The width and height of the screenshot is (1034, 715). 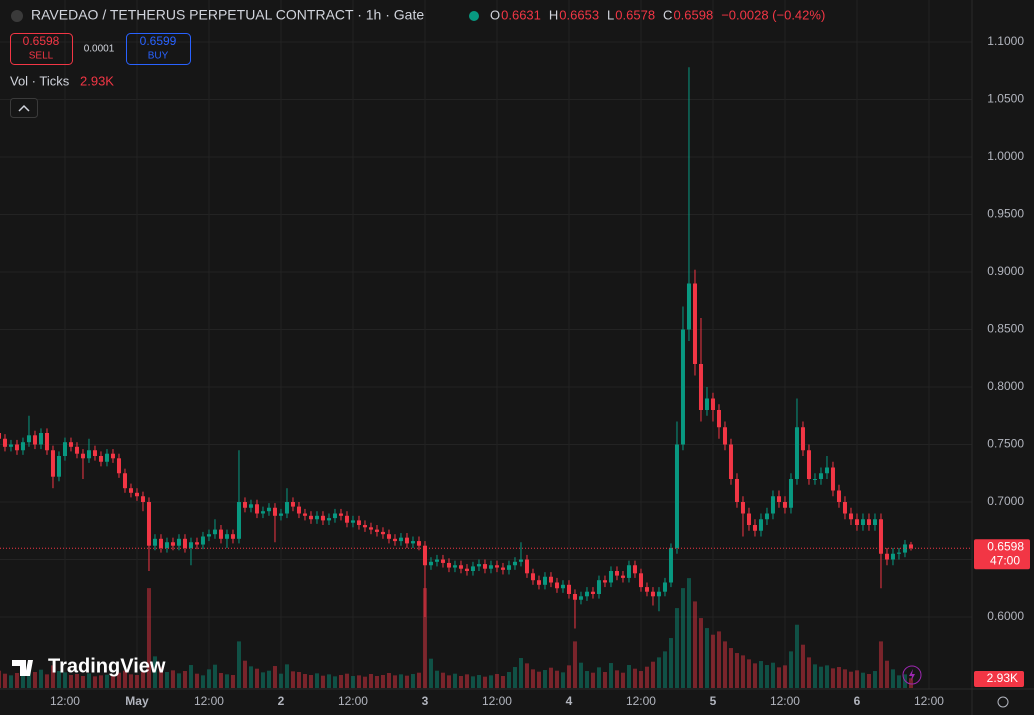 I want to click on volume-tag, so click(x=999, y=679).